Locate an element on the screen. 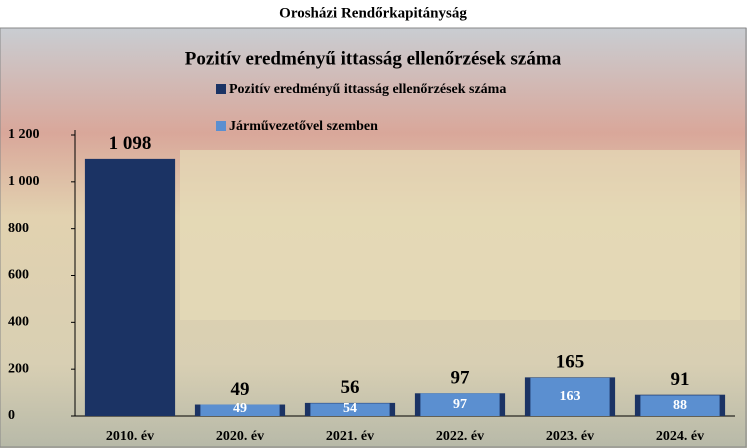  x-tick-label: 2020. év is located at coordinates (240, 436).